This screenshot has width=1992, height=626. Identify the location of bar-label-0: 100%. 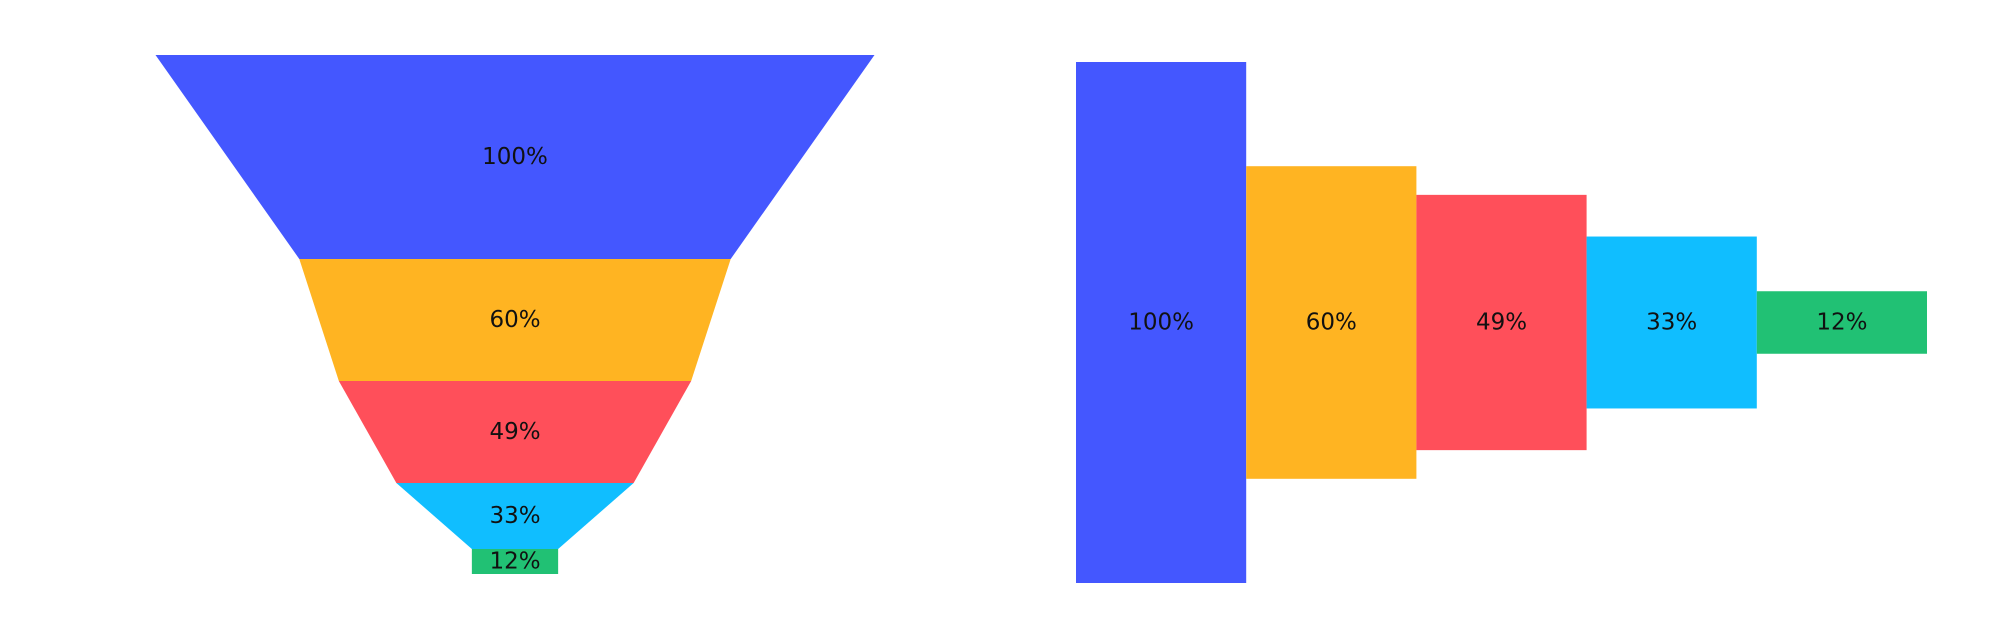
(1161, 323).